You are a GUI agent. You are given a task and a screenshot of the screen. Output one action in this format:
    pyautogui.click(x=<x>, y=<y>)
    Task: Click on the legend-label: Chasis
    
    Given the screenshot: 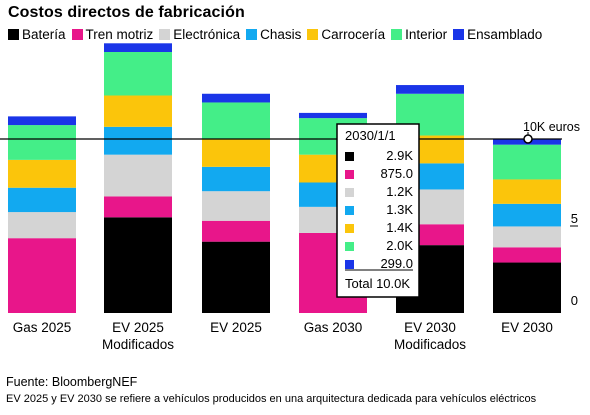 What is the action you would take?
    pyautogui.click(x=281, y=34)
    